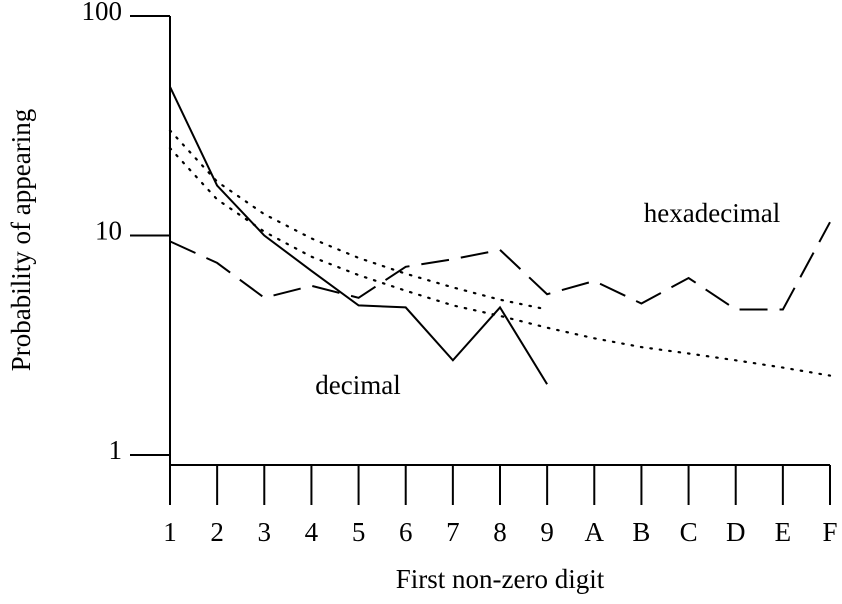  What do you see at coordinates (217, 532) in the screenshot?
I see `x-tick-label: 2` at bounding box center [217, 532].